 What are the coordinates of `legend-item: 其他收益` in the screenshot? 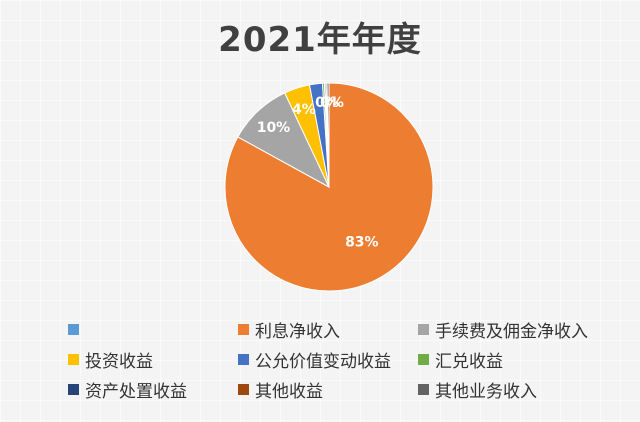 It's located at (328, 390).